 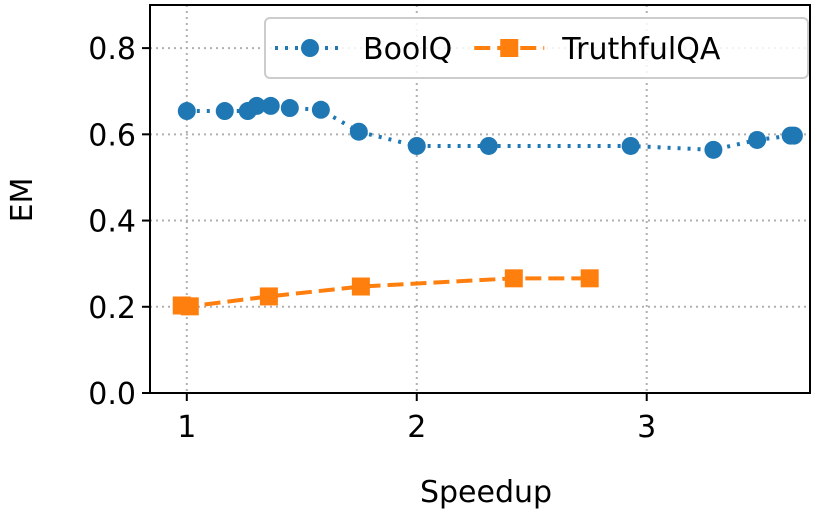 I want to click on legend-label: TruthfulQA, so click(x=641, y=49).